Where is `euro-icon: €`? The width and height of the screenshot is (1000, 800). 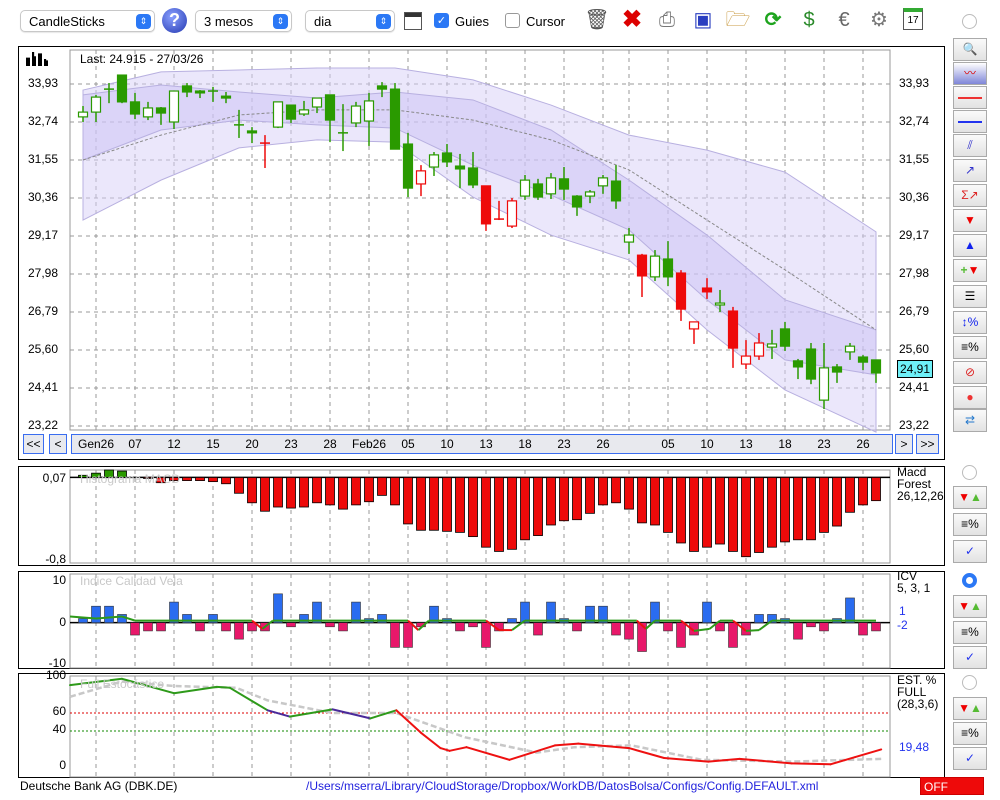 euro-icon: € is located at coordinates (844, 20).